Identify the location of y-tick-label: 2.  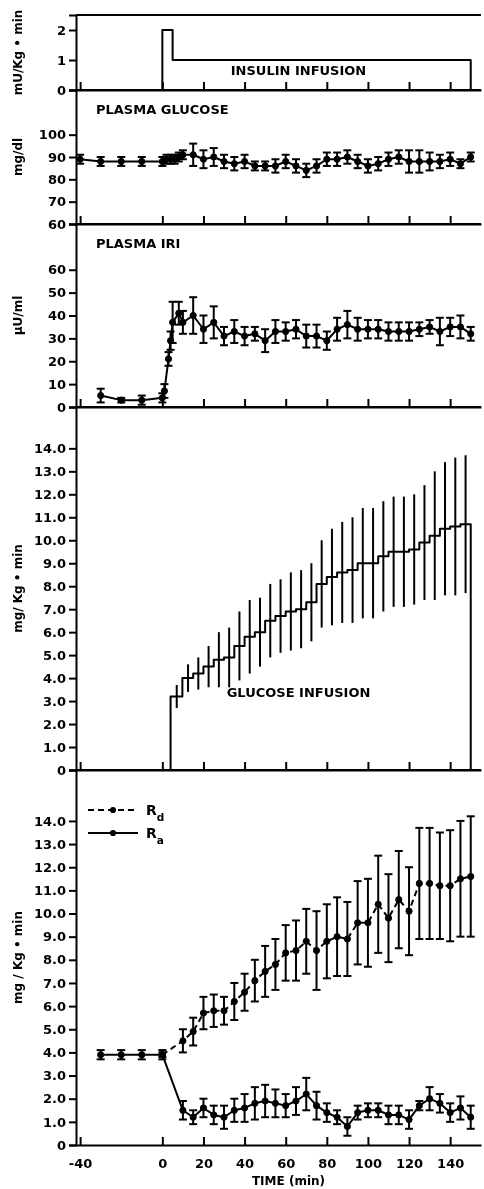
(61, 30).